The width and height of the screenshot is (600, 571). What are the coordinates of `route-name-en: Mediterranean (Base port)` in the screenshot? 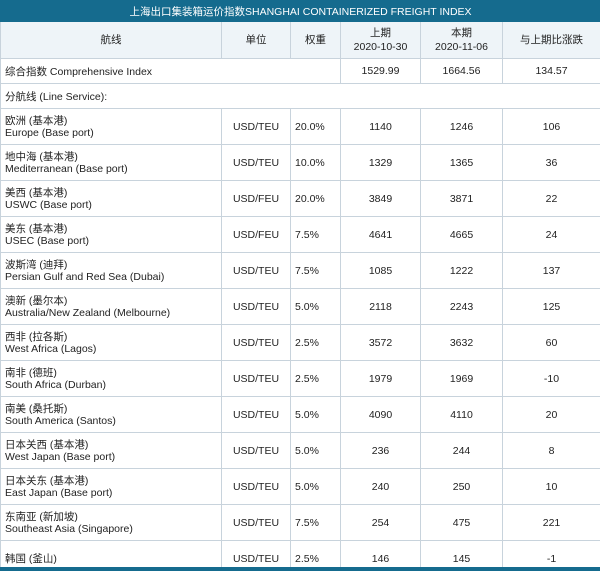 It's located at (66, 168).